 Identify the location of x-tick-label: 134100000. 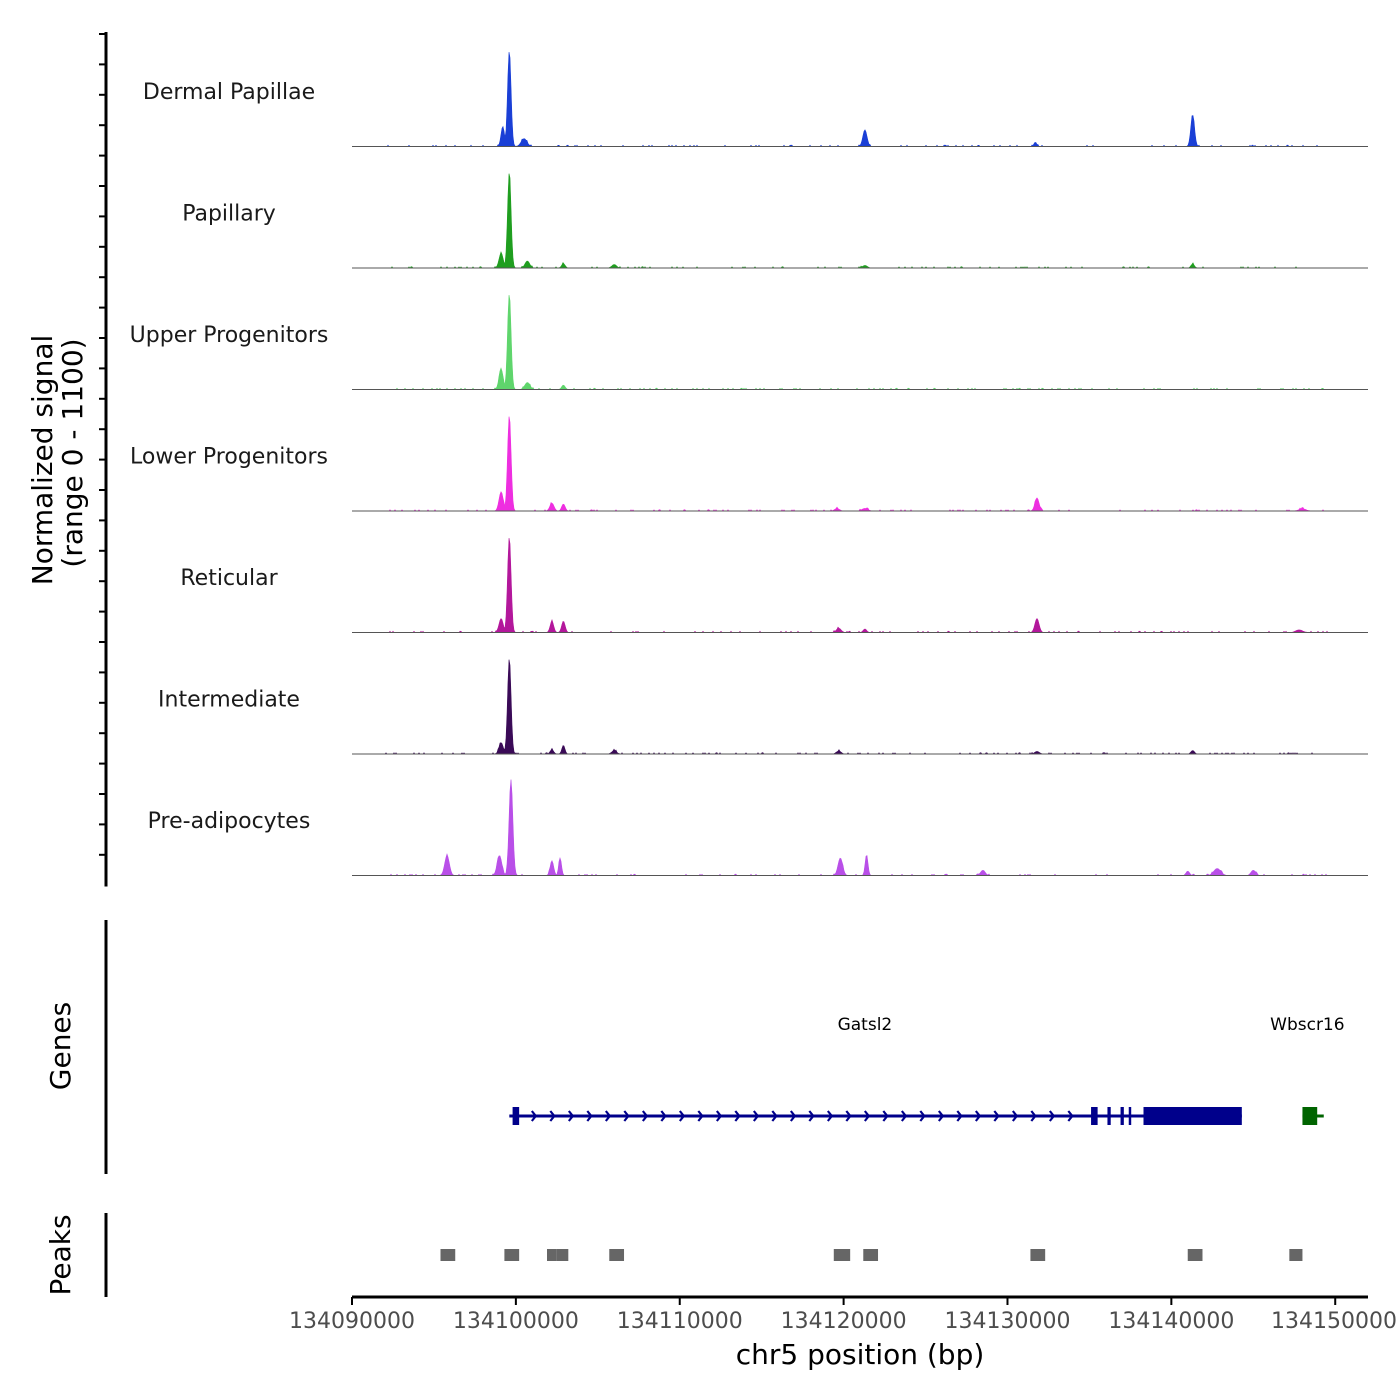
(516, 1321).